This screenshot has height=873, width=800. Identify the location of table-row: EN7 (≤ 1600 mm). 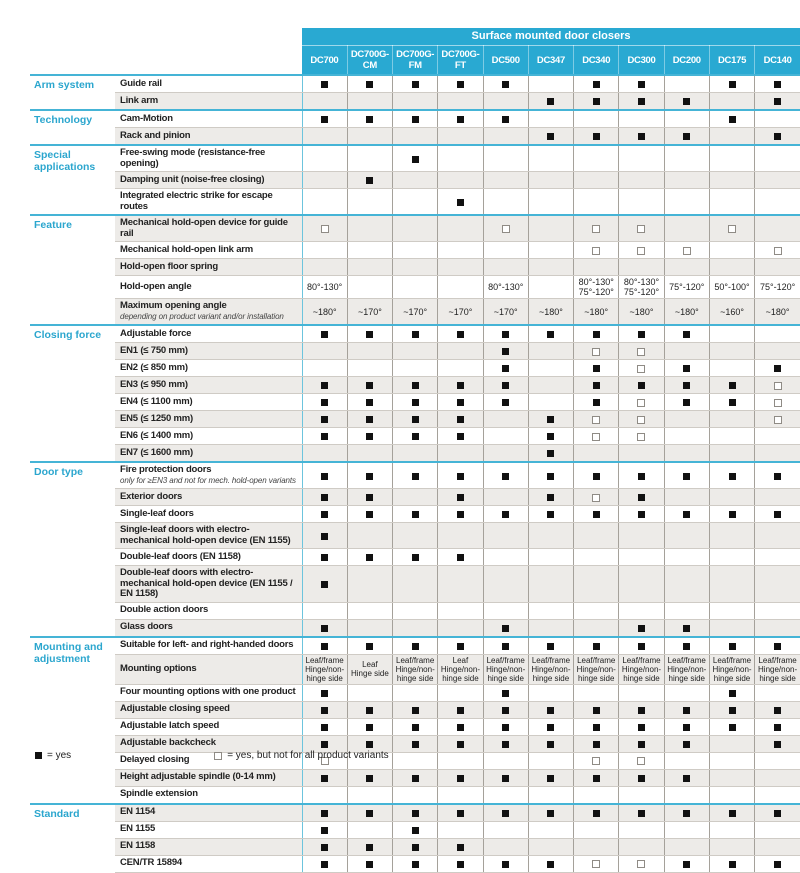
(415, 453).